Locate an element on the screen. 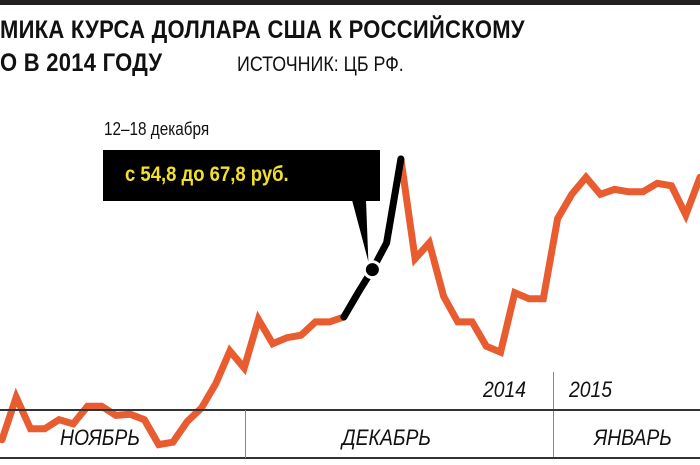 This screenshot has height=465, width=700. series-line-before is located at coordinates (174, 379).